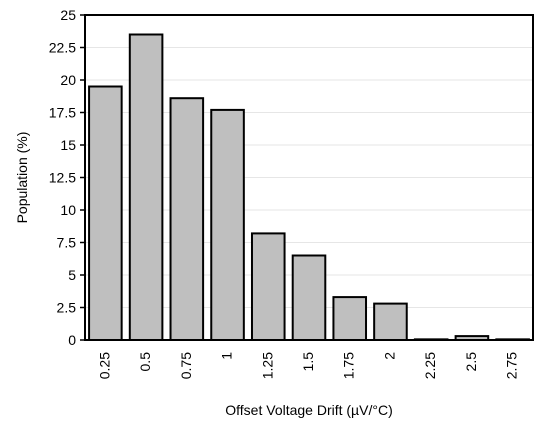 This screenshot has height=422, width=537. I want to click on y-tick-label: 15, so click(68, 145).